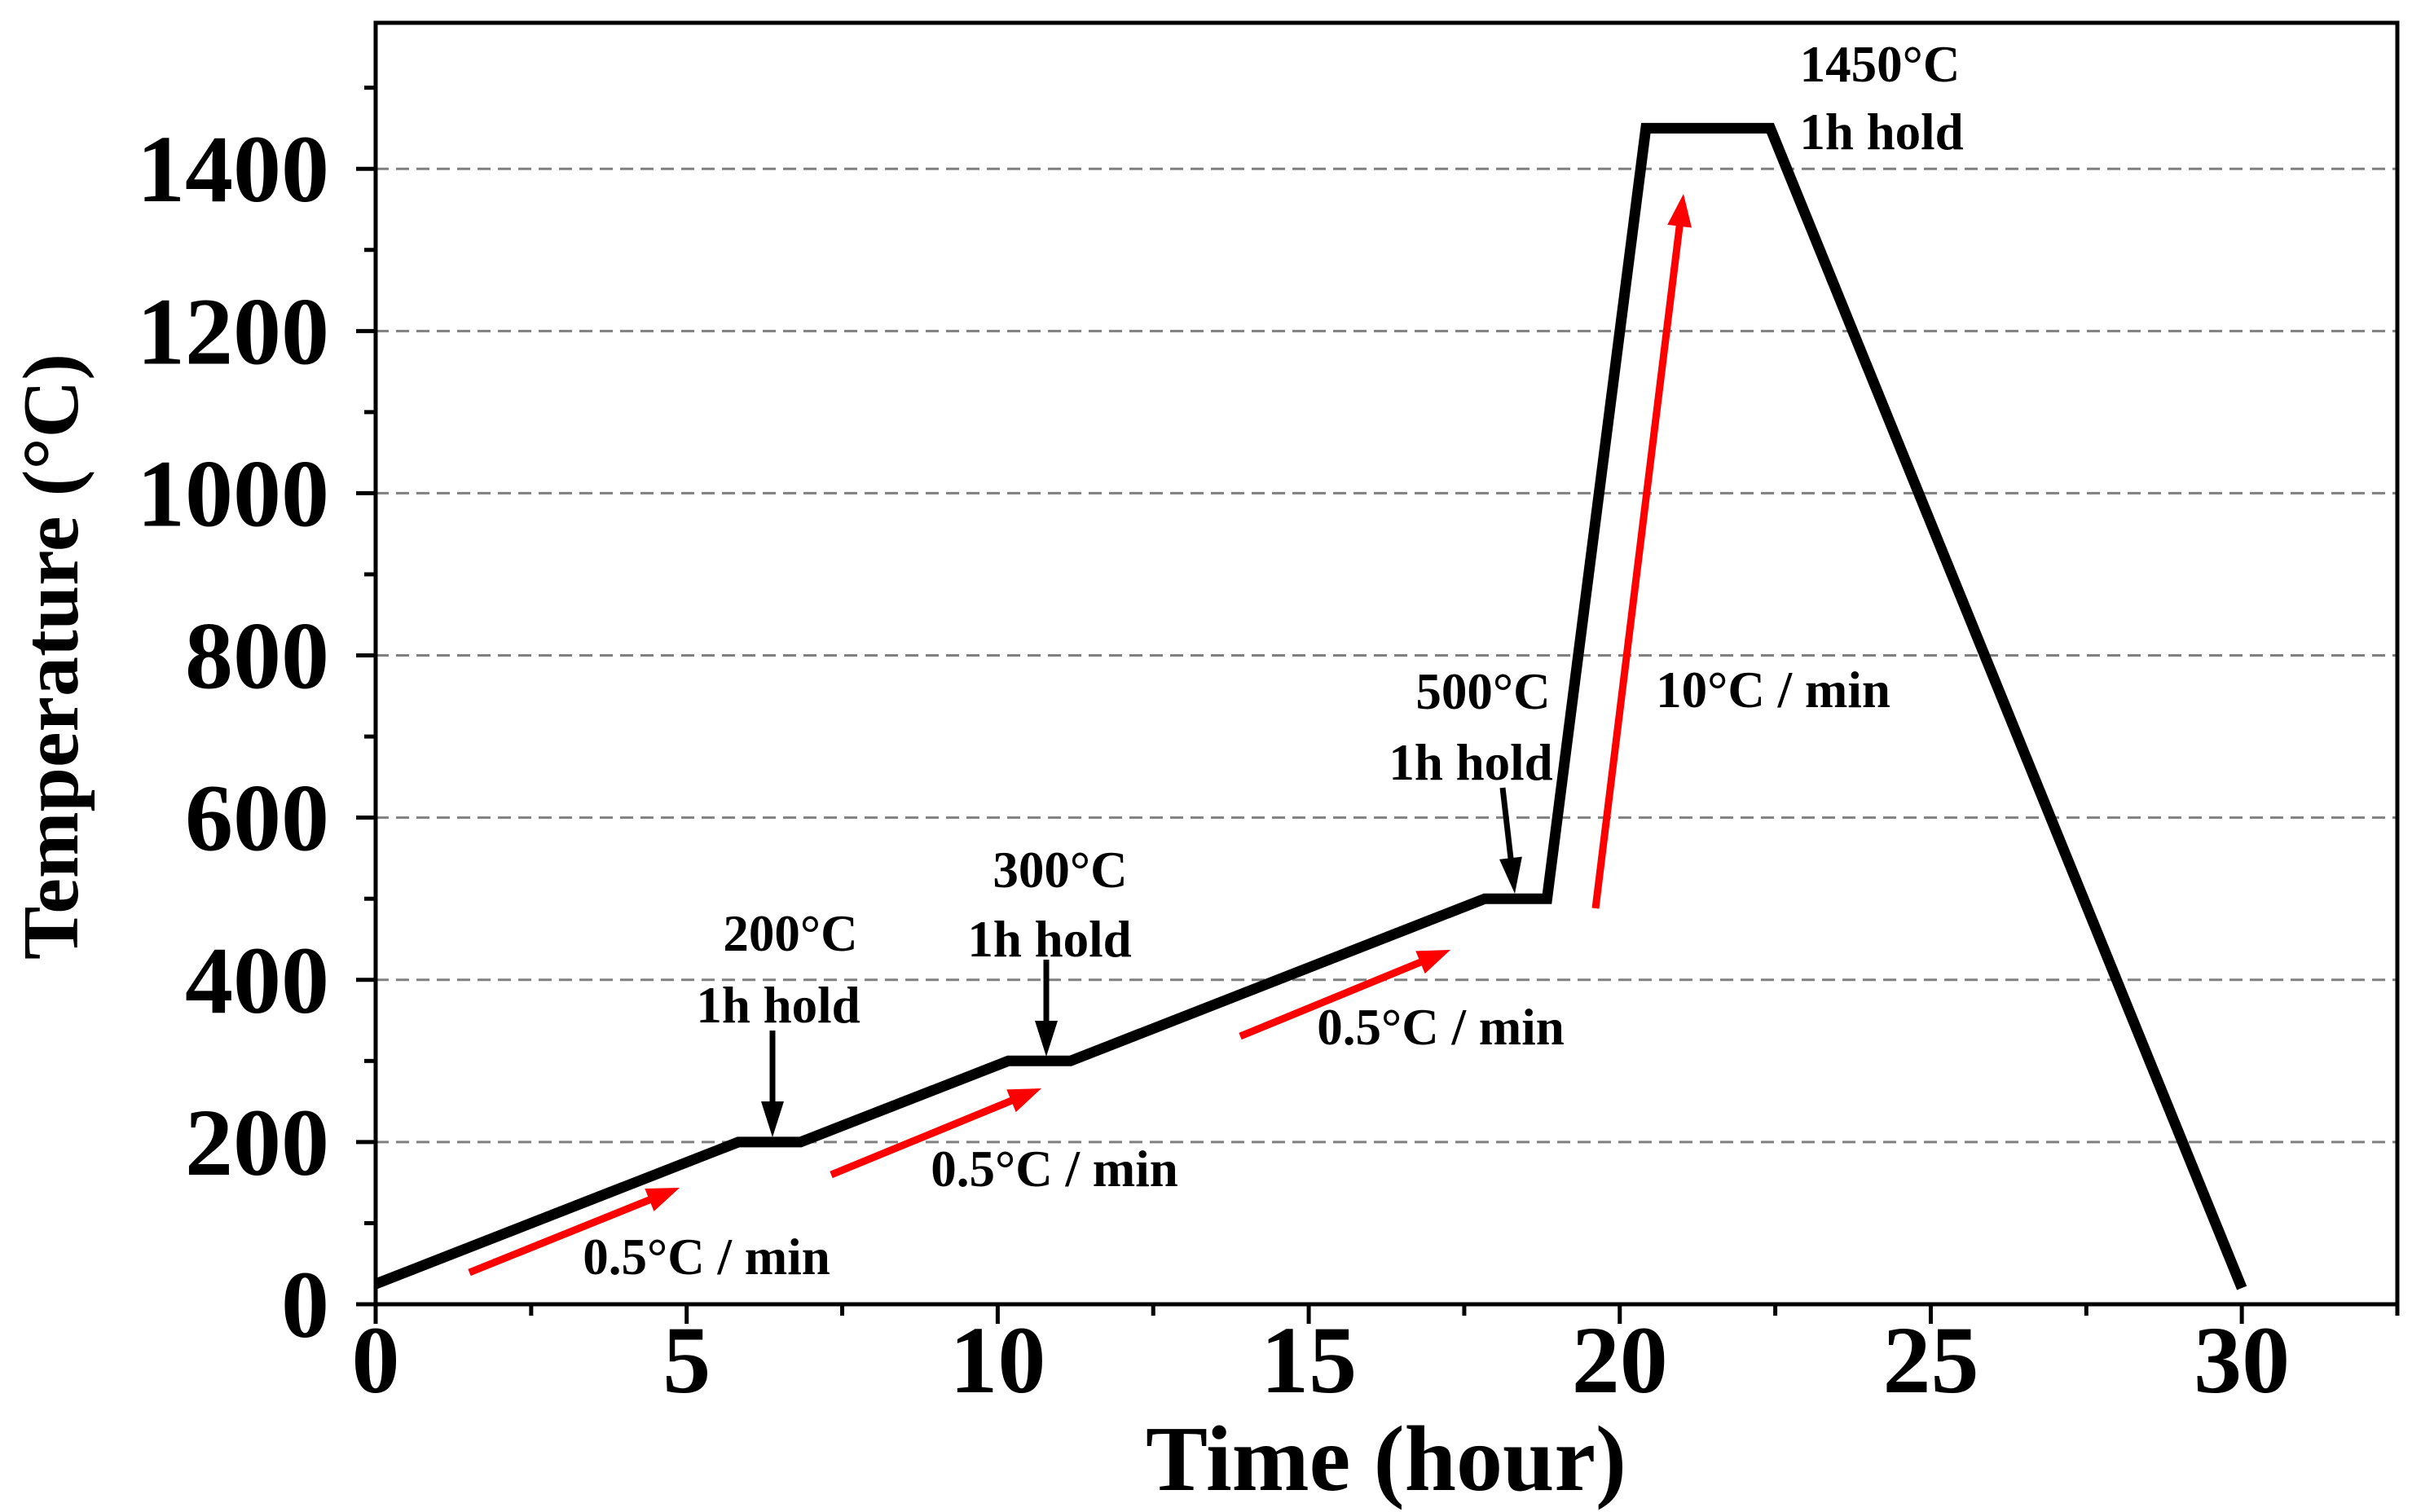 The image size is (2412, 1512). I want to click on x-tick-label: 25, so click(1930, 1360).